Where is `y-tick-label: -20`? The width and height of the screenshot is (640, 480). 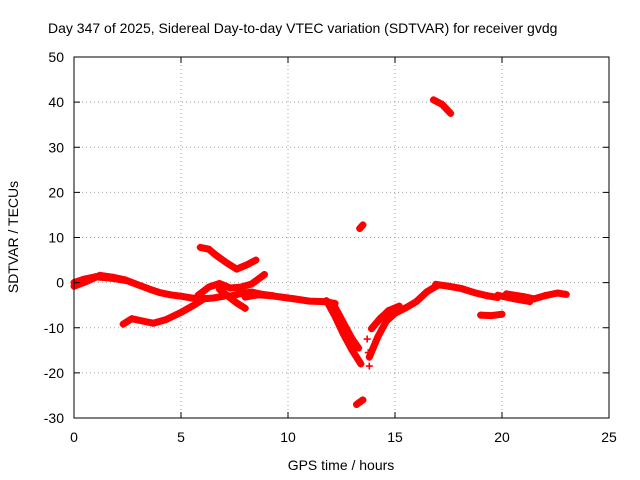
y-tick-label: -20 is located at coordinates (54, 373).